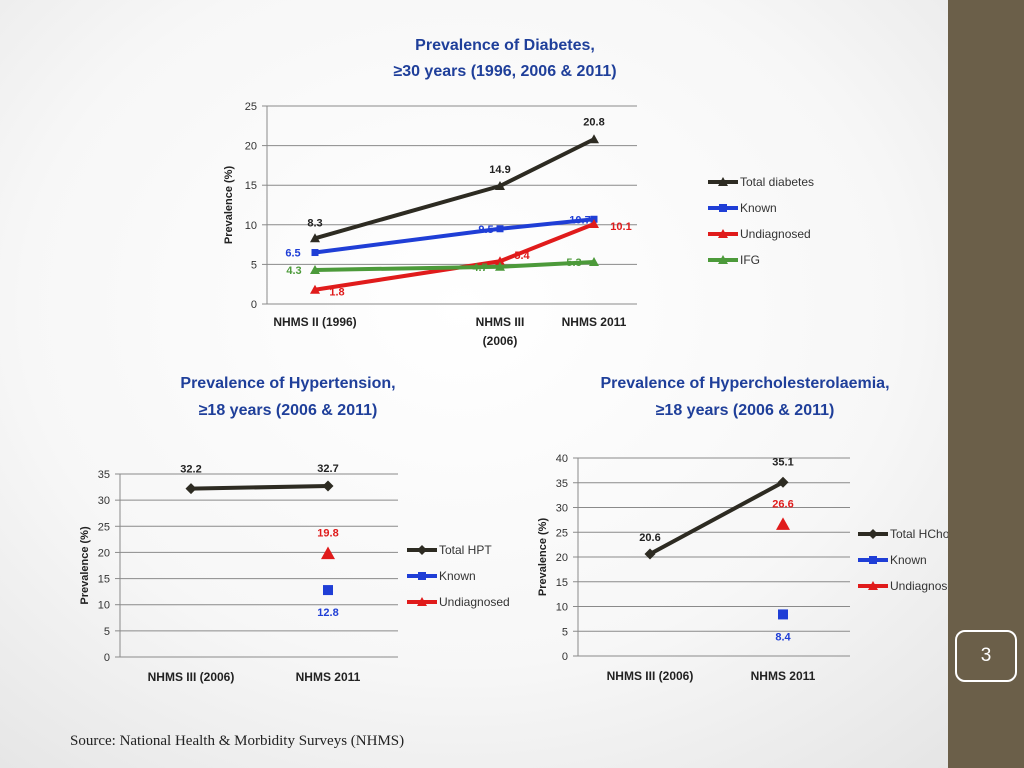 This screenshot has height=768, width=1024. Describe the element at coordinates (593, 122) in the screenshot. I see `data-label: 20.8` at that location.